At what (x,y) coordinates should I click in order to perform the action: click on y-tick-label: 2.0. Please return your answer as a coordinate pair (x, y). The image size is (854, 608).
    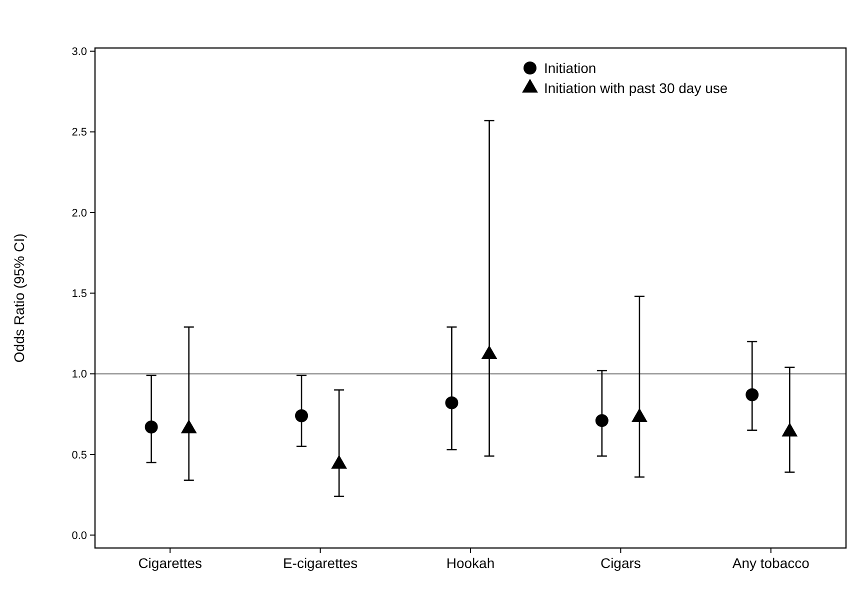
    Looking at the image, I should click on (79, 213).